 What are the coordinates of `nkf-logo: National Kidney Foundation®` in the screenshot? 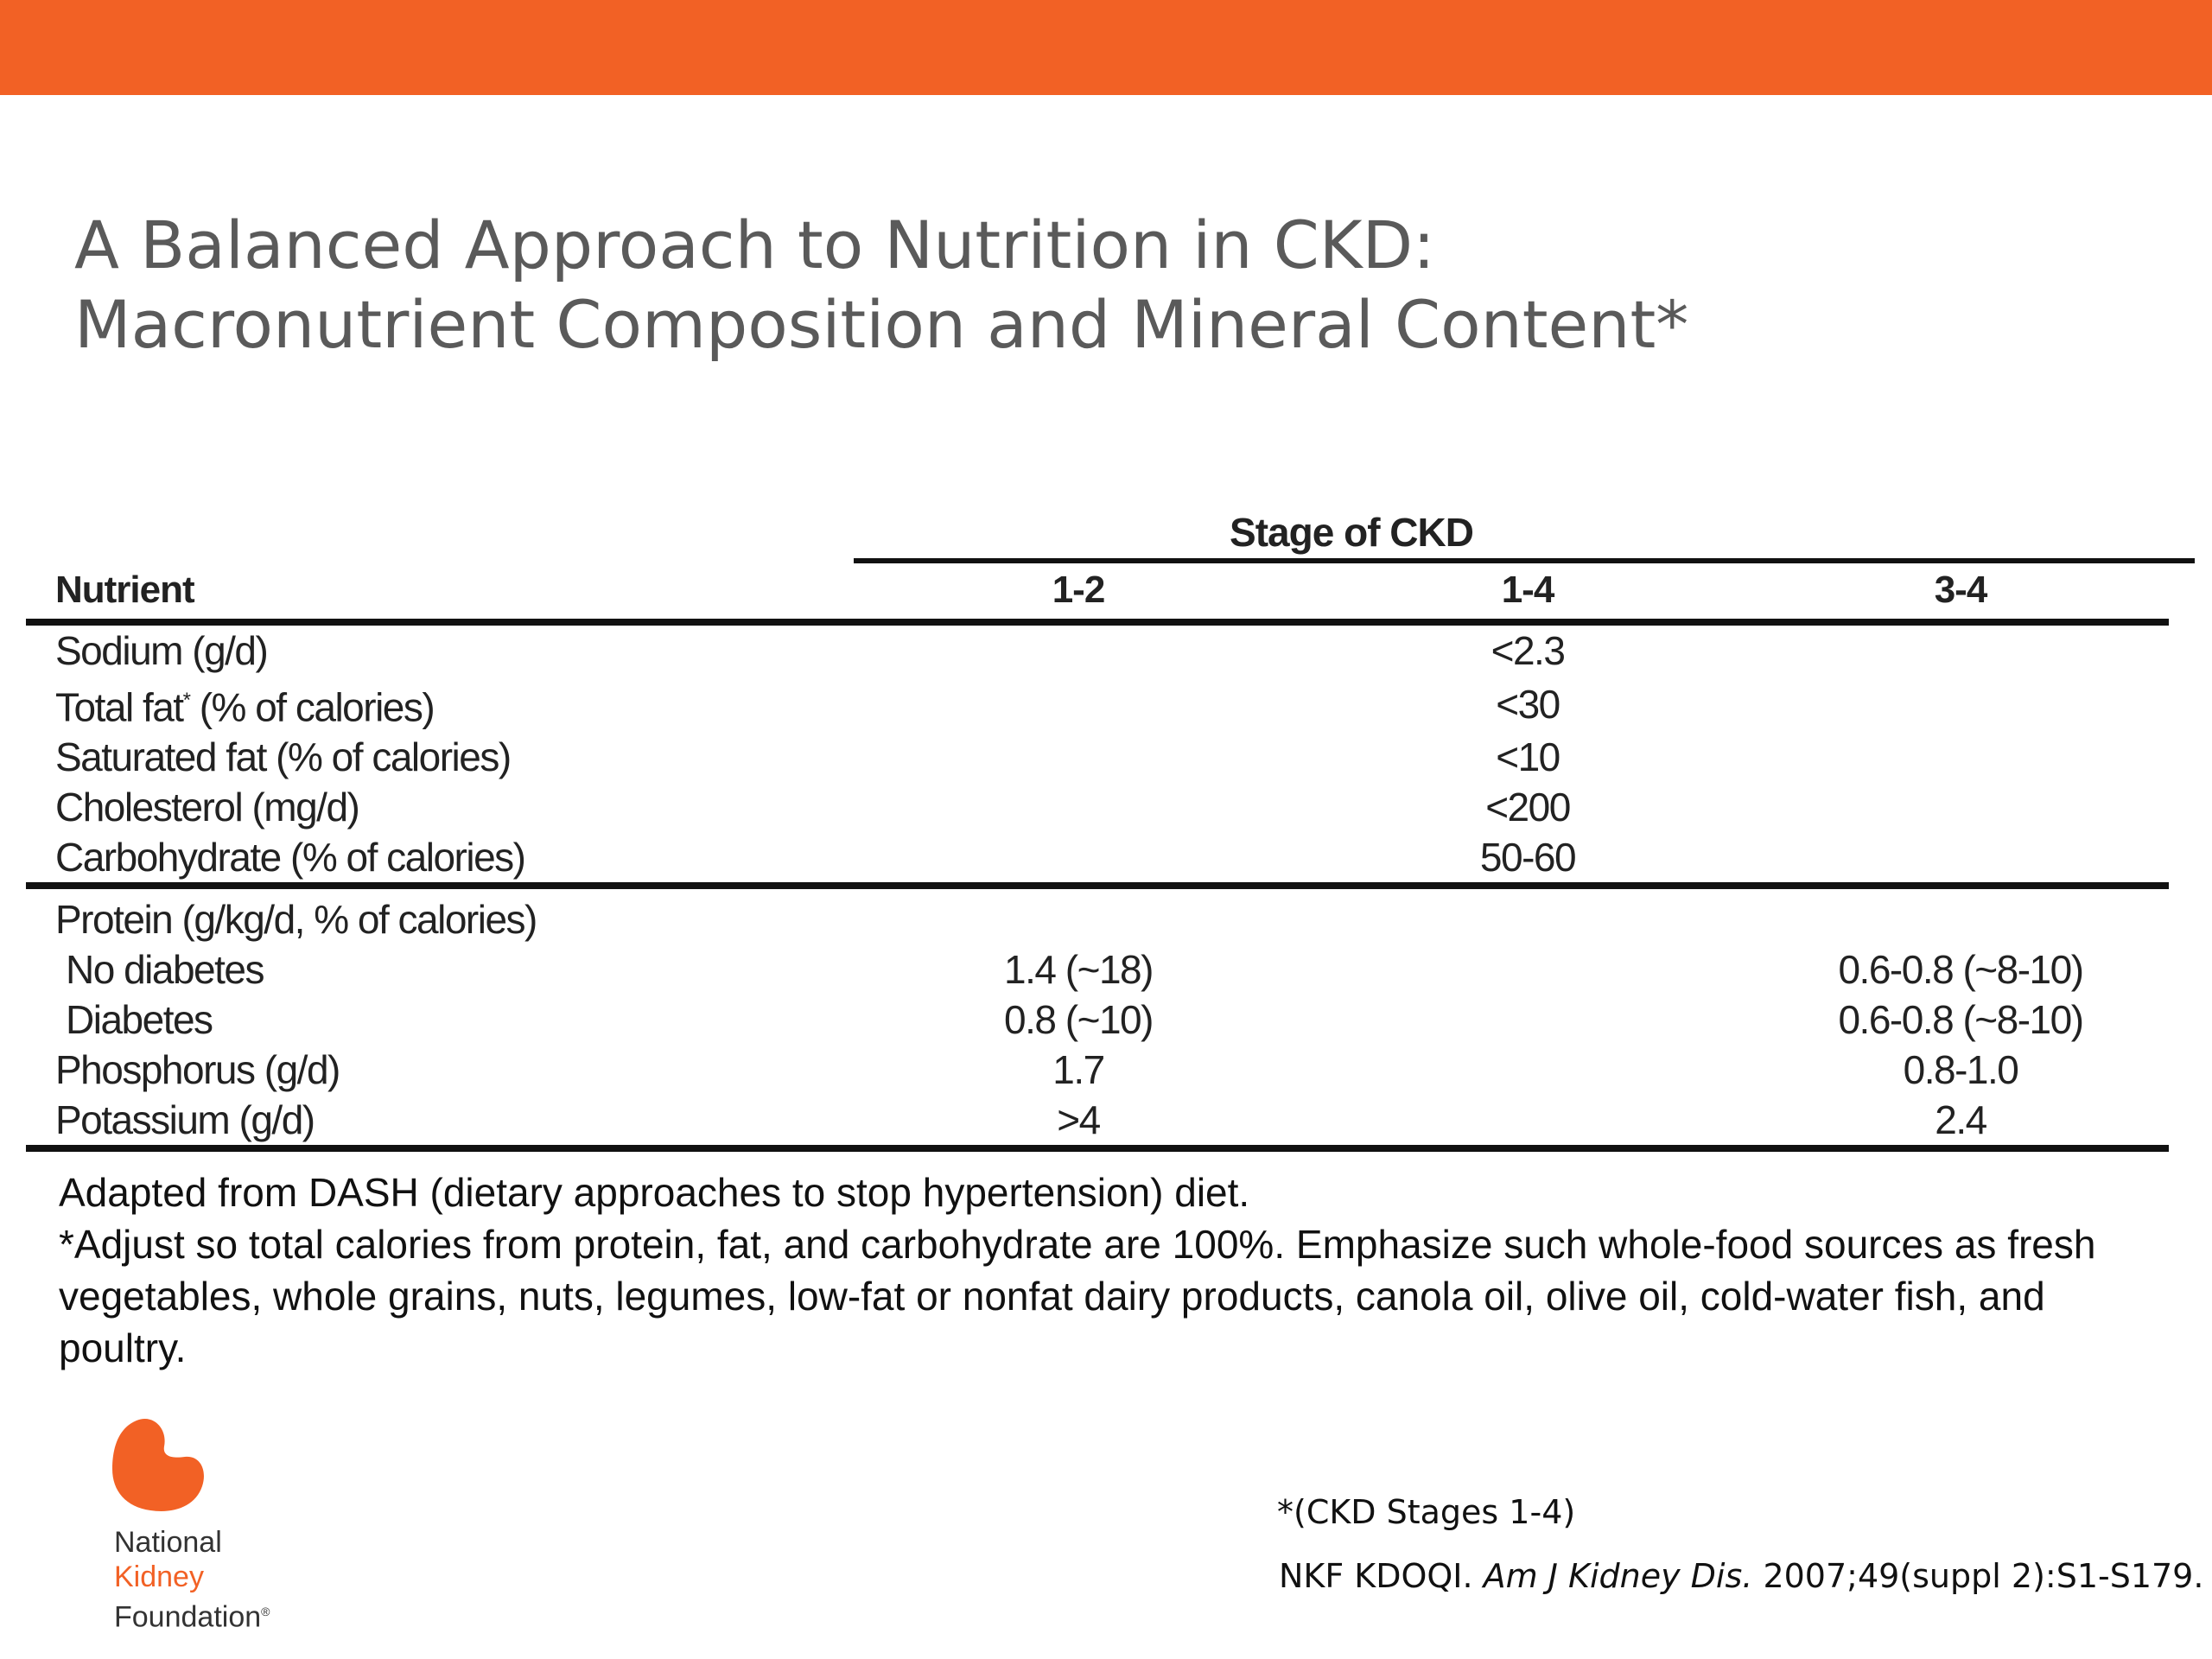 It's located at (206, 1525).